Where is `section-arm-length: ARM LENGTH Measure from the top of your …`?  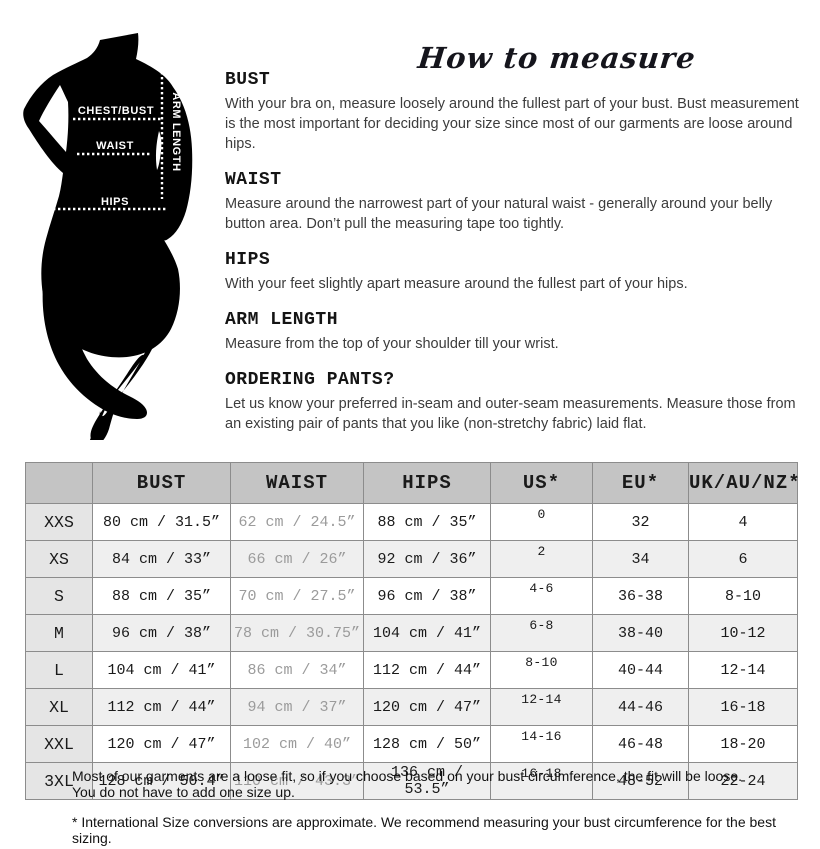
section-arm-length: ARM LENGTH Measure from the top of your … is located at coordinates (522, 332).